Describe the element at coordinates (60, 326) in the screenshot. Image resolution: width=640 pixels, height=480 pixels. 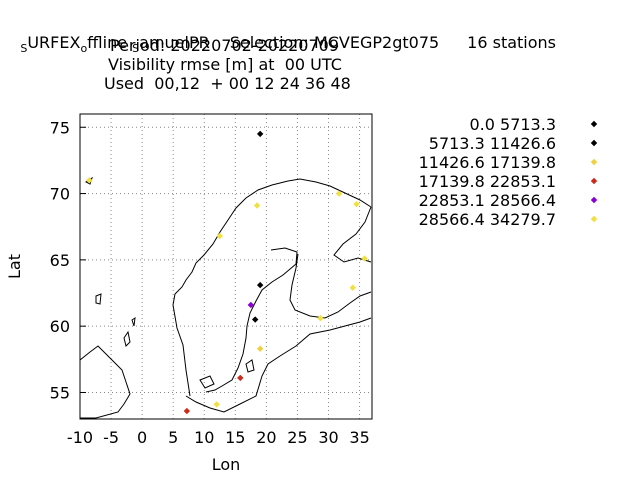
I see `y-tick-label: 60` at that location.